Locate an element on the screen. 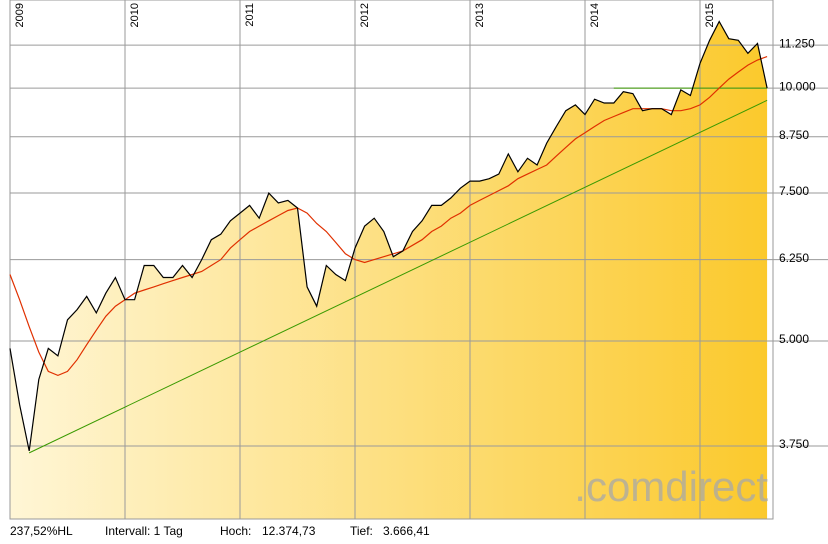 This screenshot has height=544, width=828. x-tick-label: 2011 is located at coordinates (250, 15).